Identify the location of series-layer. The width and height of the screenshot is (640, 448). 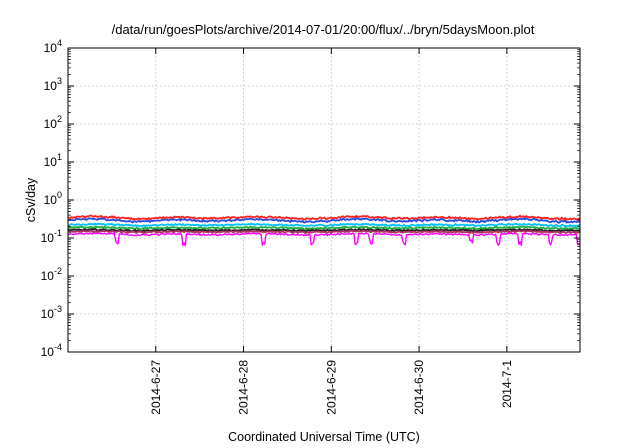
(324, 230).